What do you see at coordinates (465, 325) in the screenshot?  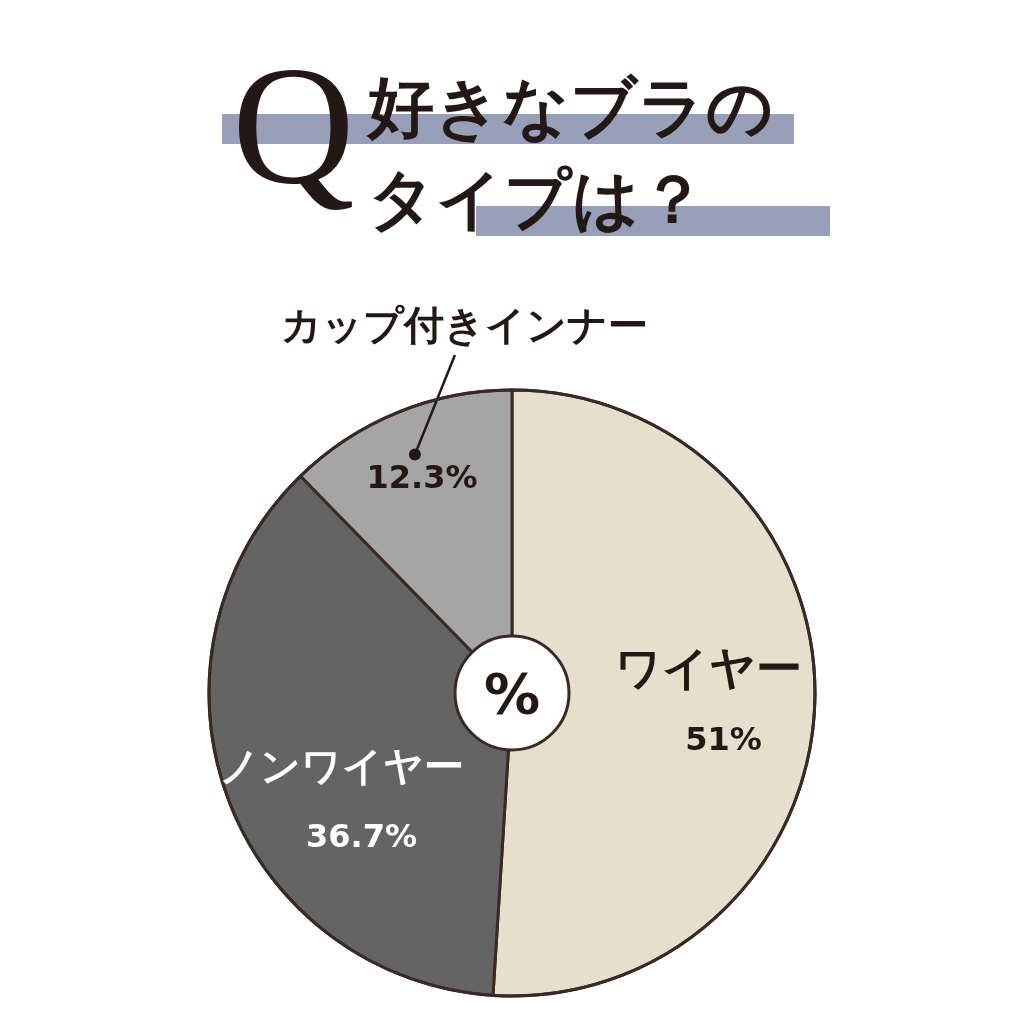 I see `slice-label: カップ付きインナー` at bounding box center [465, 325].